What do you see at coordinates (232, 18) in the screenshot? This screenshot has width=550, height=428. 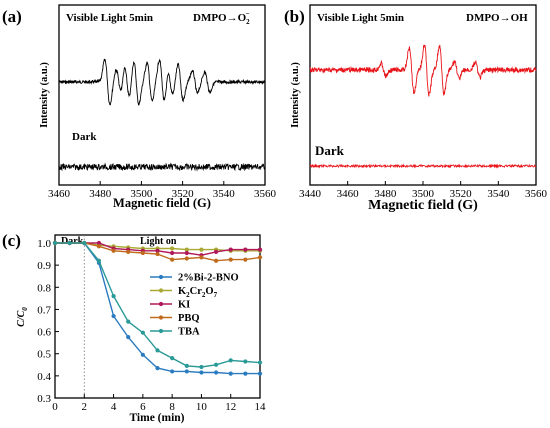 I see `panel-a-species-arrow: →` at bounding box center [232, 18].